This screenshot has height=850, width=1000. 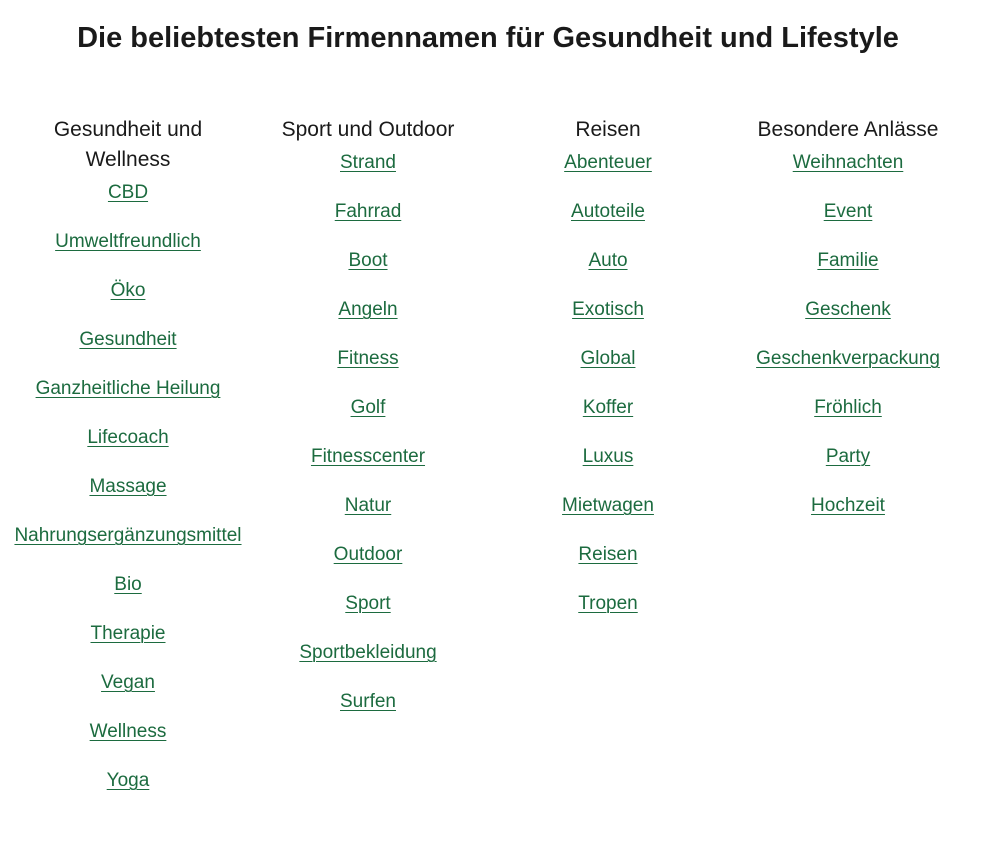 What do you see at coordinates (848, 358) in the screenshot?
I see `category-link: Geschenkverpackung` at bounding box center [848, 358].